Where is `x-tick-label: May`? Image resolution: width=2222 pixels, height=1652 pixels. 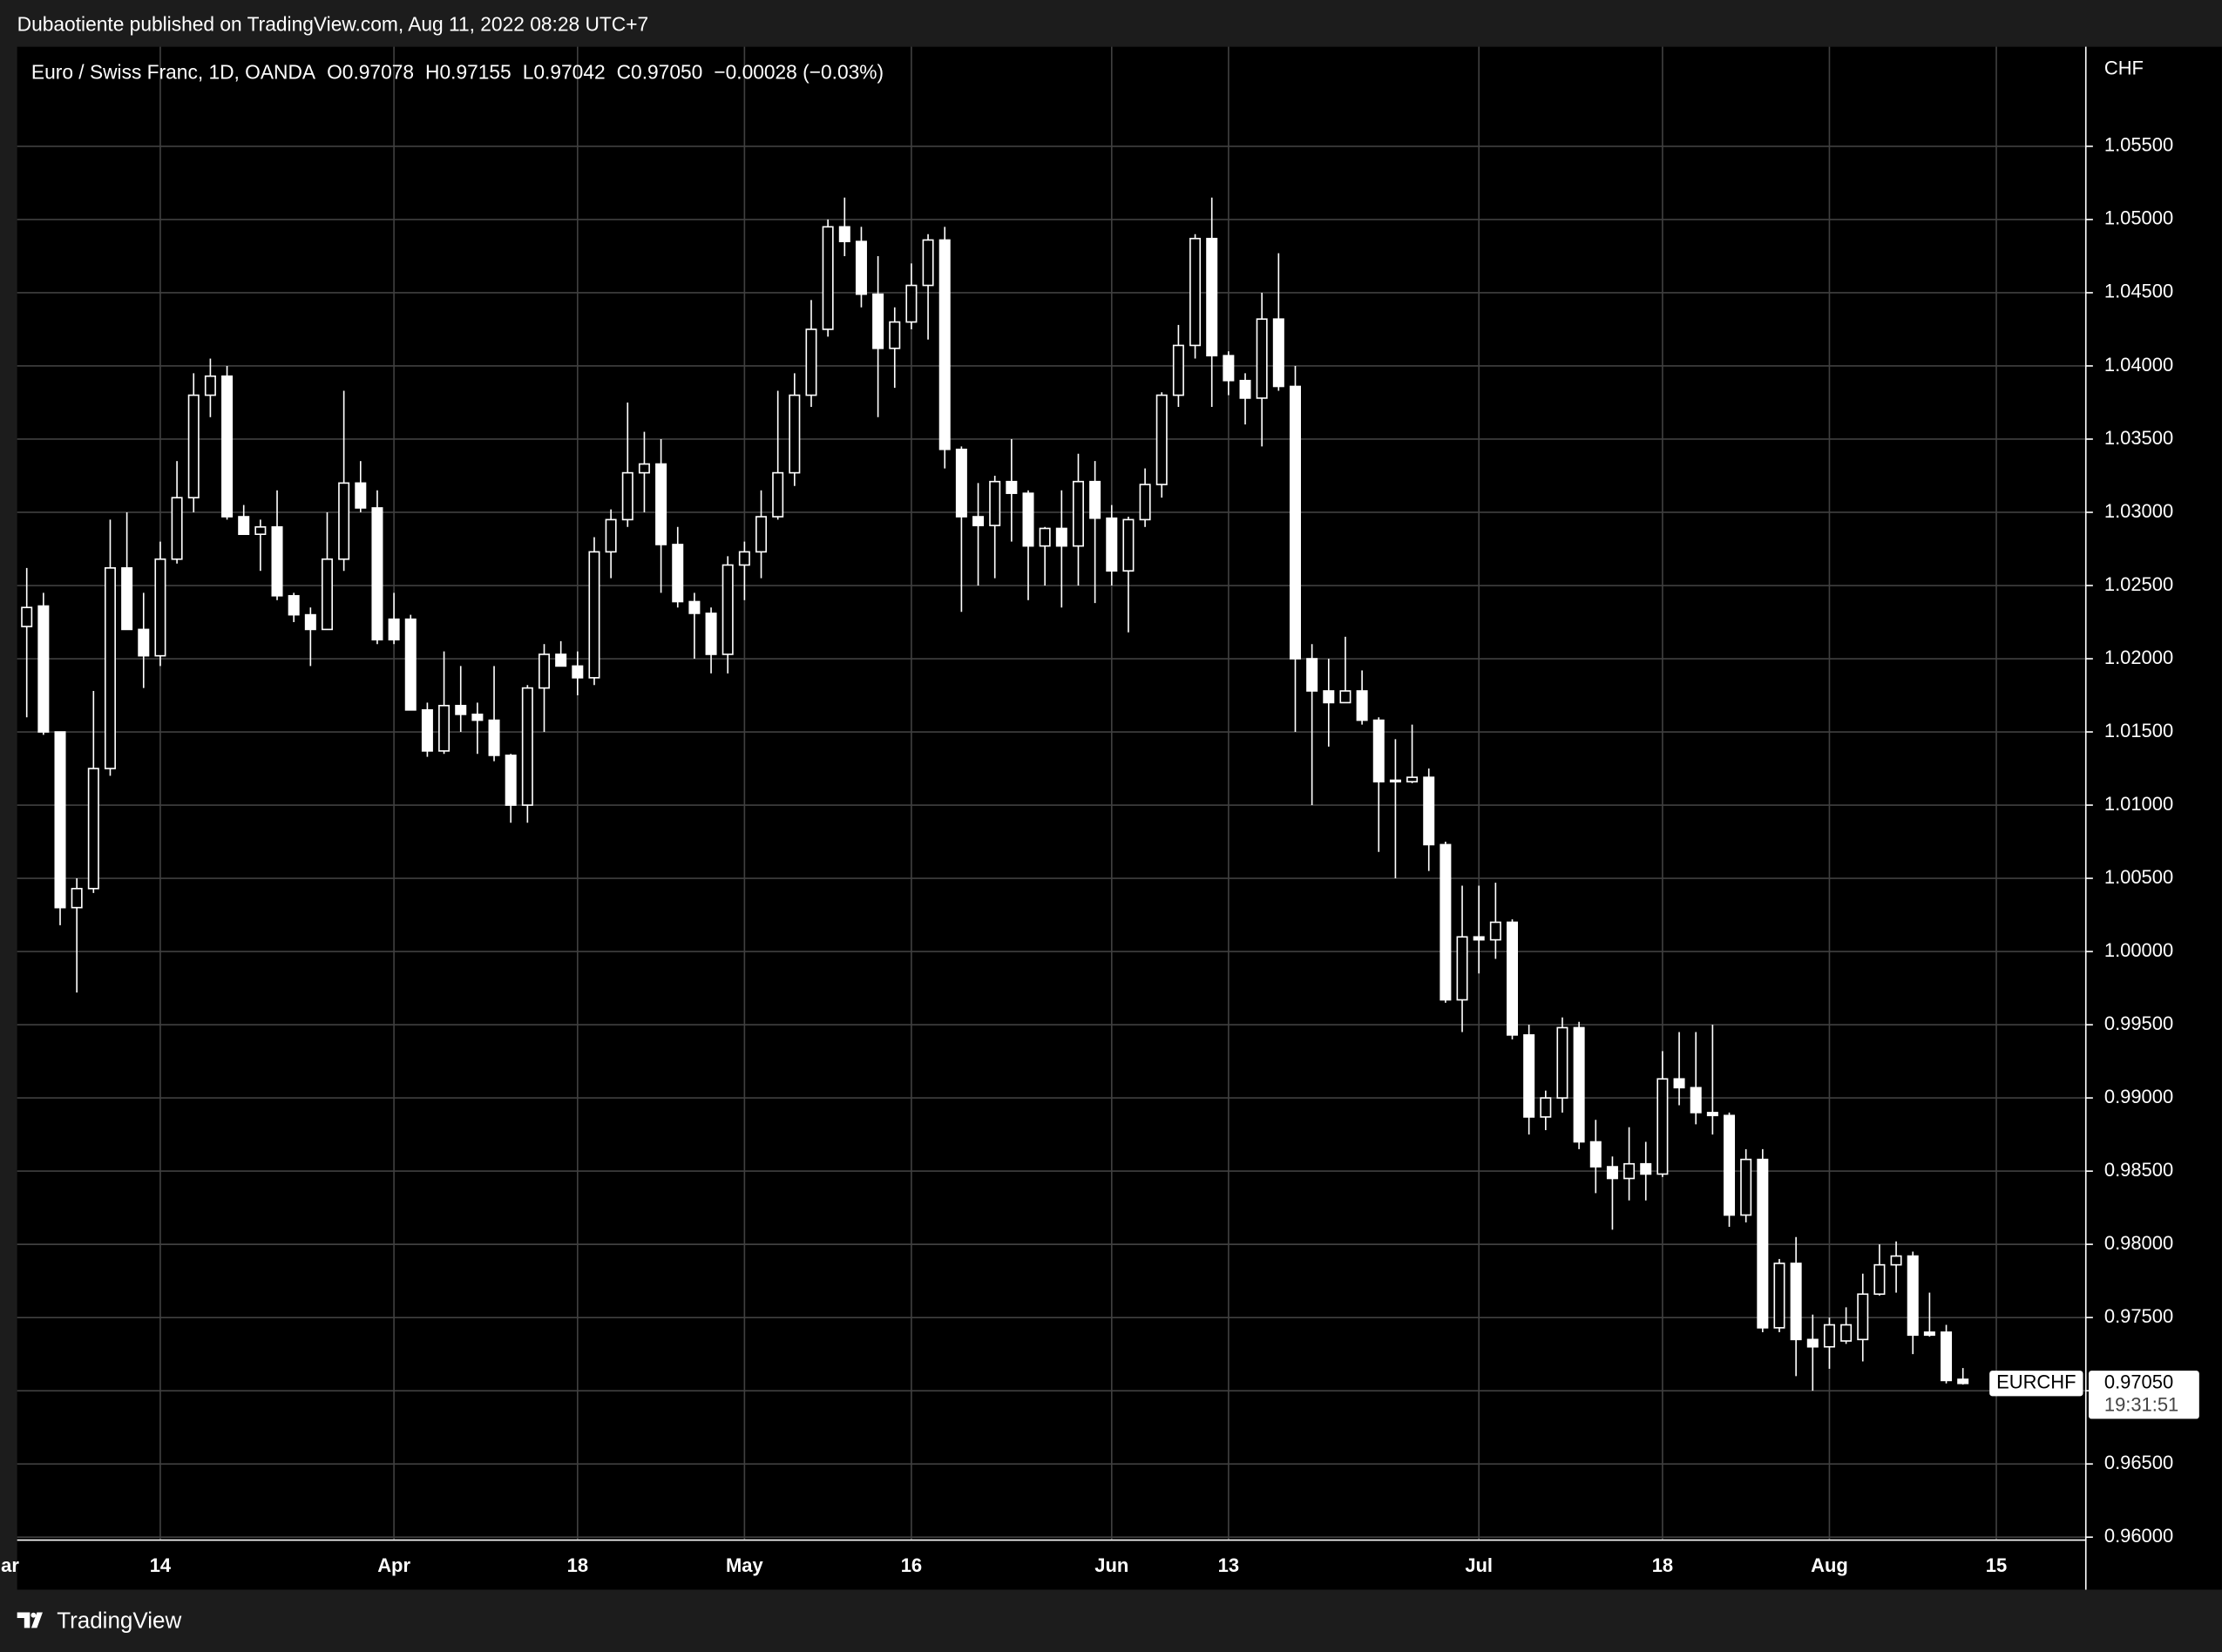 x-tick-label: May is located at coordinates (744, 1565).